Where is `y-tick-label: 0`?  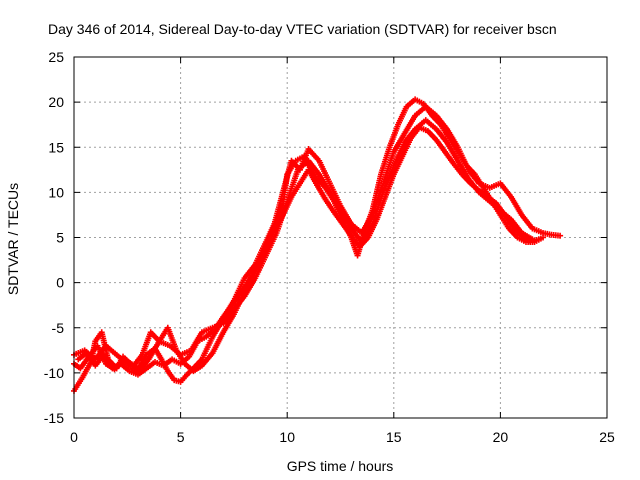
y-tick-label: 0 is located at coordinates (60, 283).